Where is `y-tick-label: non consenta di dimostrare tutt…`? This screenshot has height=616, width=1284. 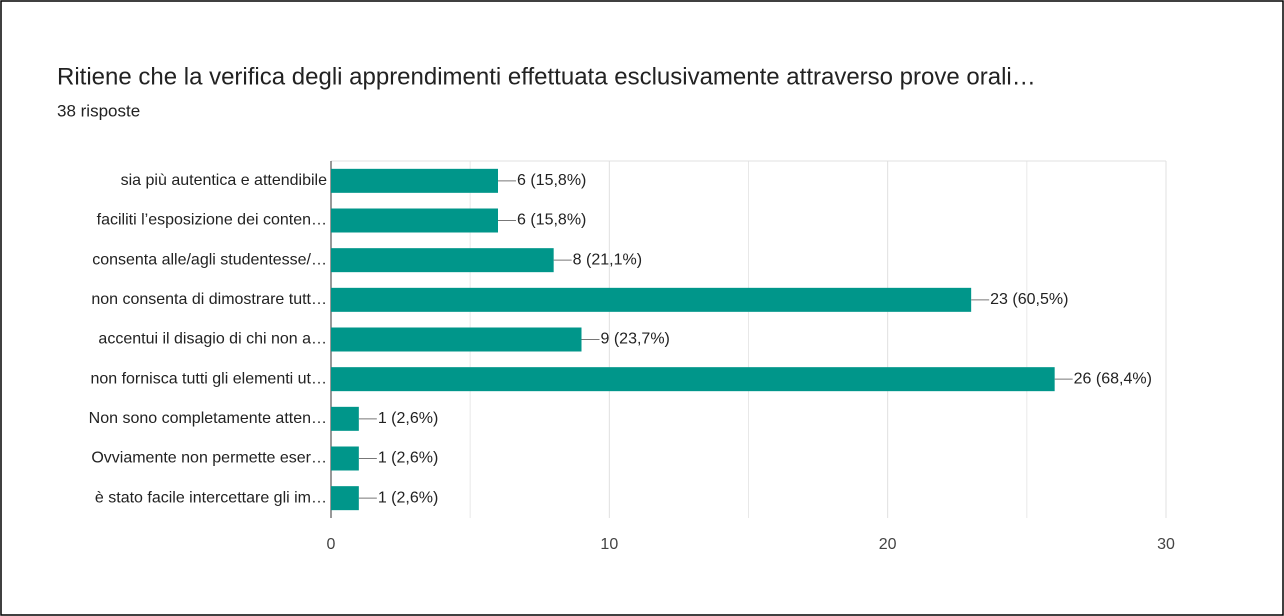
y-tick-label: non consenta di dimostrare tutt… is located at coordinates (209, 299).